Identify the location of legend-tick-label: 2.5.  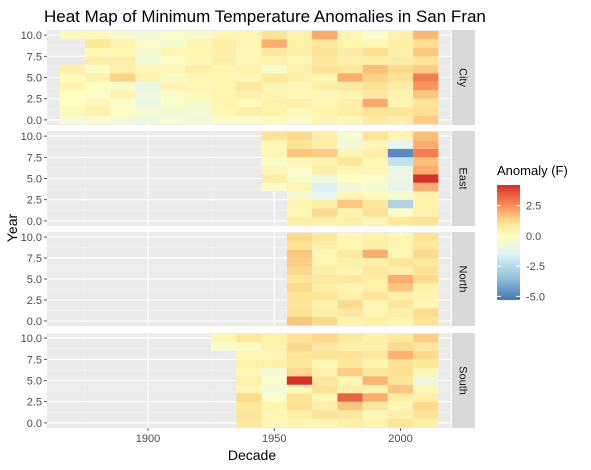
(533, 207).